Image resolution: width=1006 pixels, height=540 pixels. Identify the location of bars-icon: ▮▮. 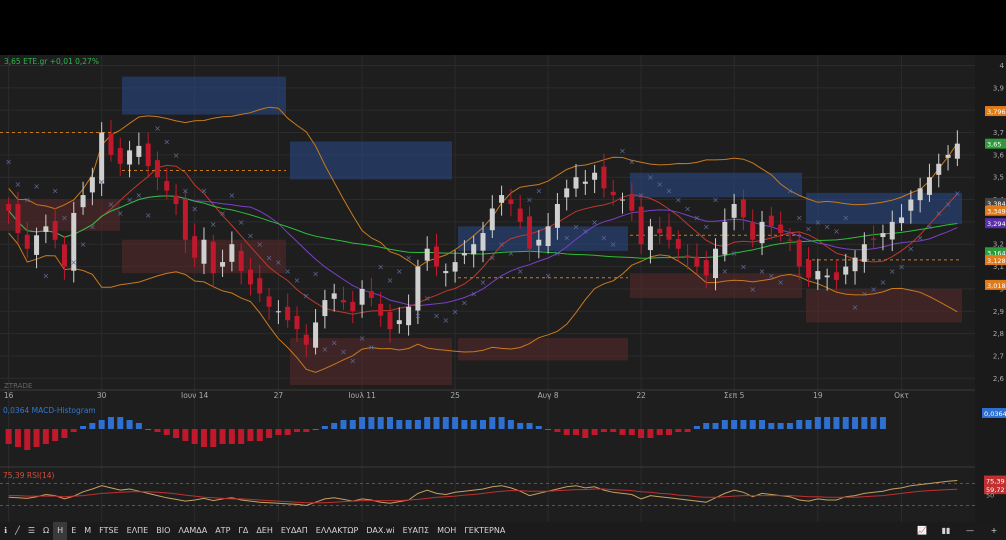
(946, 530).